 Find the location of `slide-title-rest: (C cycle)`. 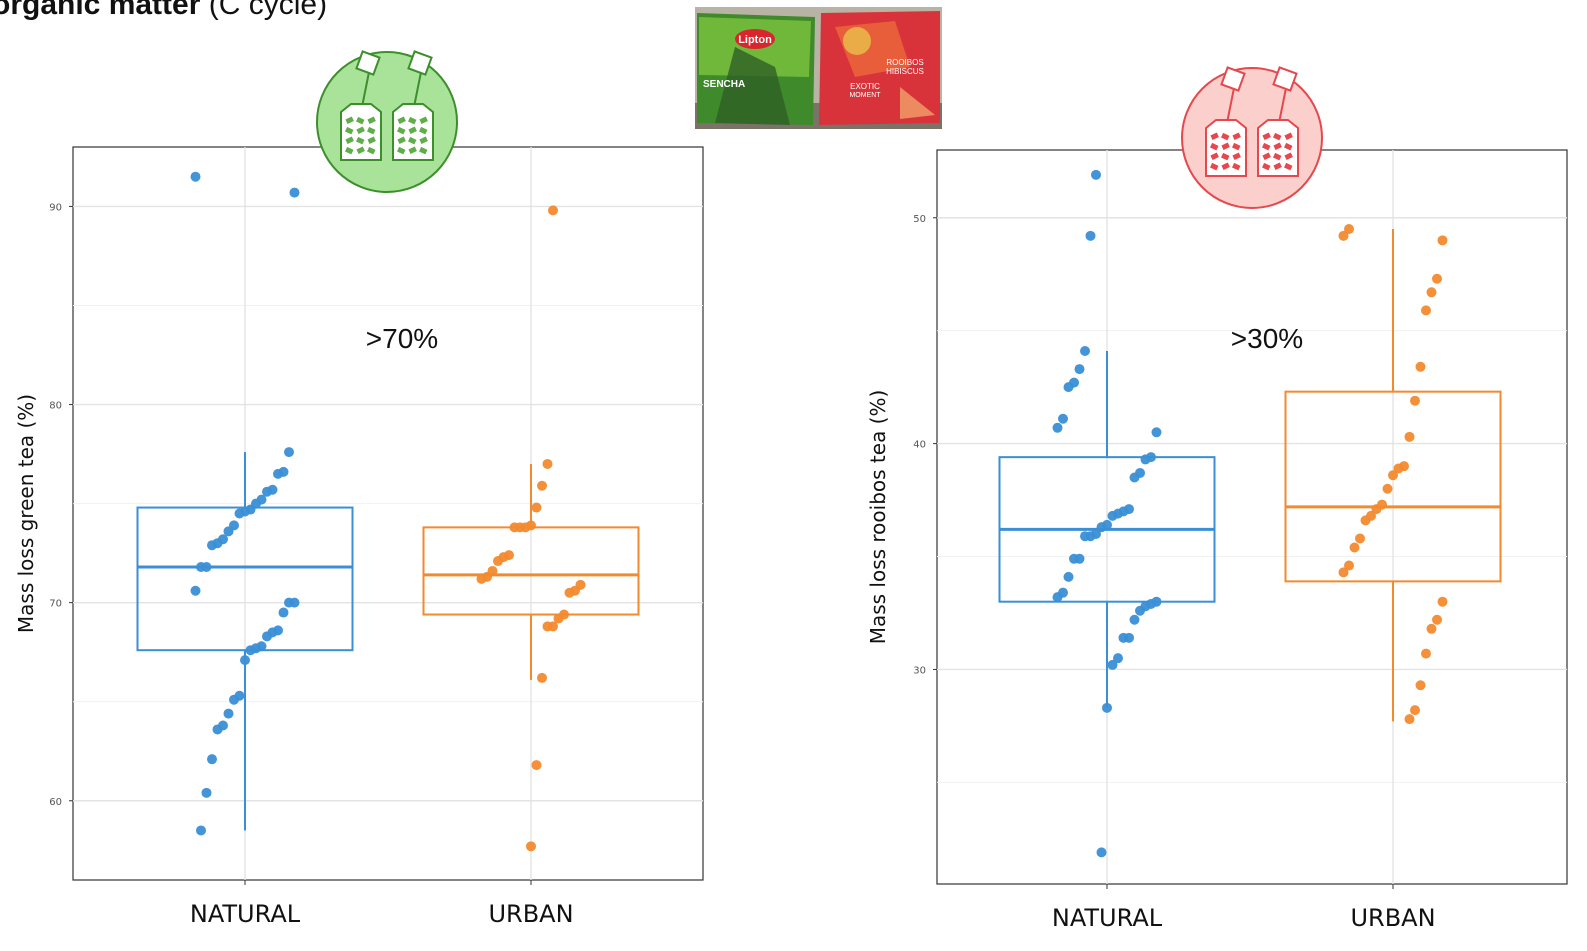

slide-title-rest: (C cycle) is located at coordinates (264, 10).